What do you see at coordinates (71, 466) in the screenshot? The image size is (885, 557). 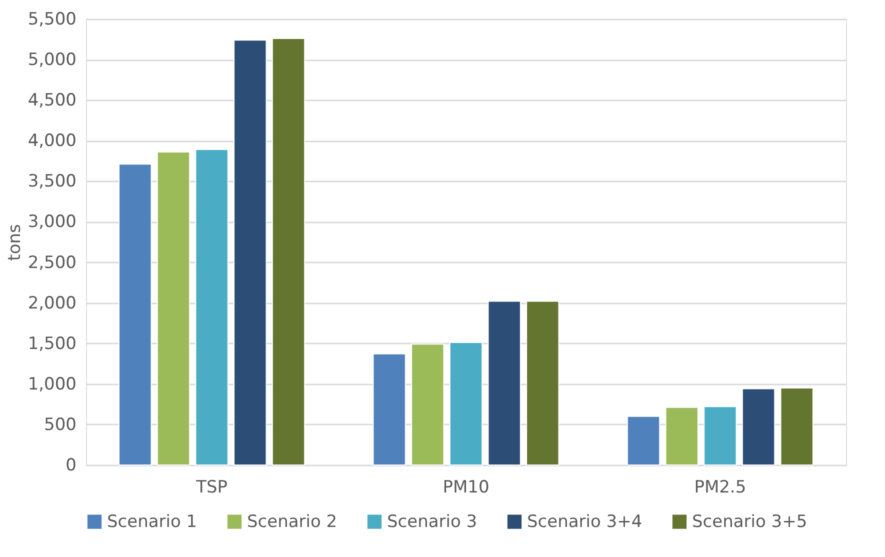 I see `y-tick-label: 0` at bounding box center [71, 466].